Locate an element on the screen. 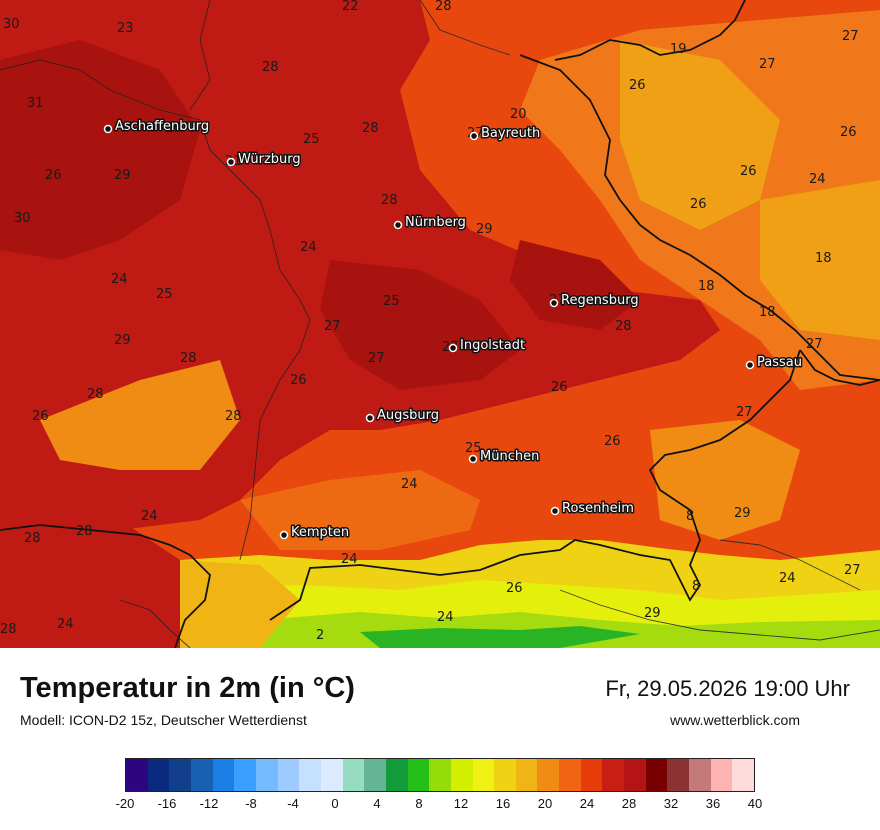 The image size is (880, 830). city-marker: Augsburg is located at coordinates (403, 416).